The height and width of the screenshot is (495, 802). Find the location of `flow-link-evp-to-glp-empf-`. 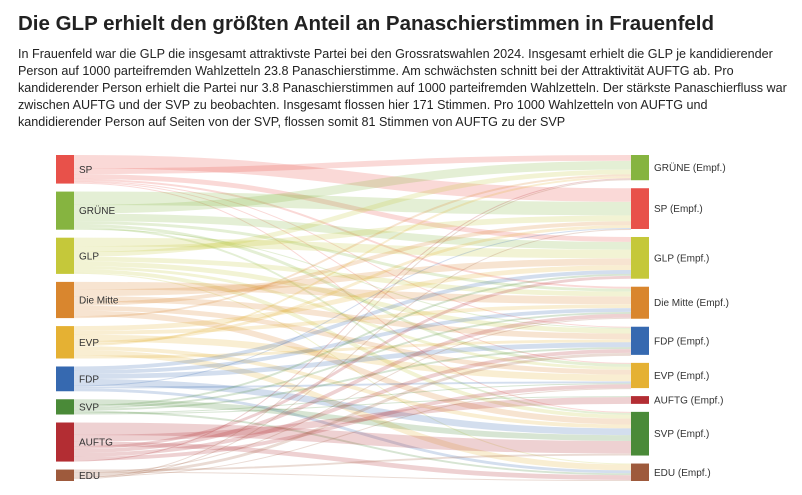

flow-link-evp-to-glp-empf- is located at coordinates (352, 298).